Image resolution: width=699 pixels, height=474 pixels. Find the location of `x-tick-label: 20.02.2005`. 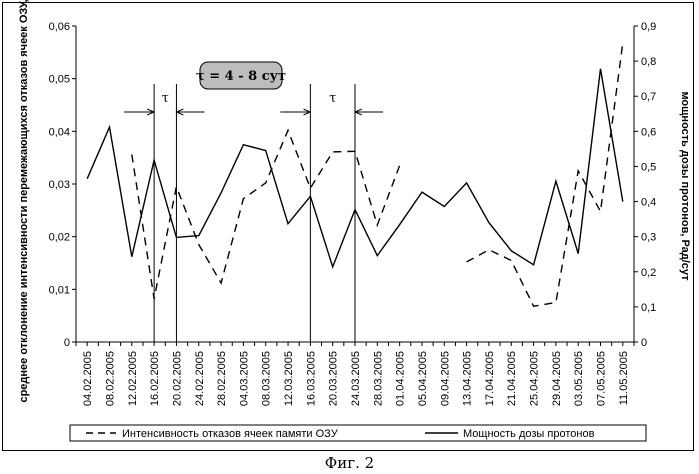

x-tick-label: 20.02.2005 is located at coordinates (177, 378).